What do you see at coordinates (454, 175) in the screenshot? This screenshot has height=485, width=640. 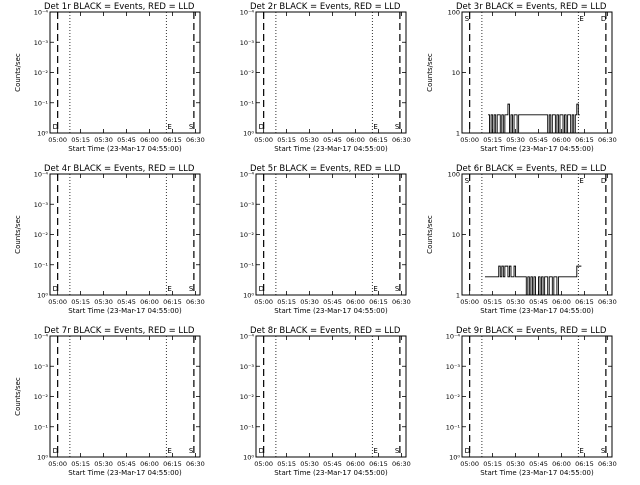 I see `y-tick-label: 100` at bounding box center [454, 175].